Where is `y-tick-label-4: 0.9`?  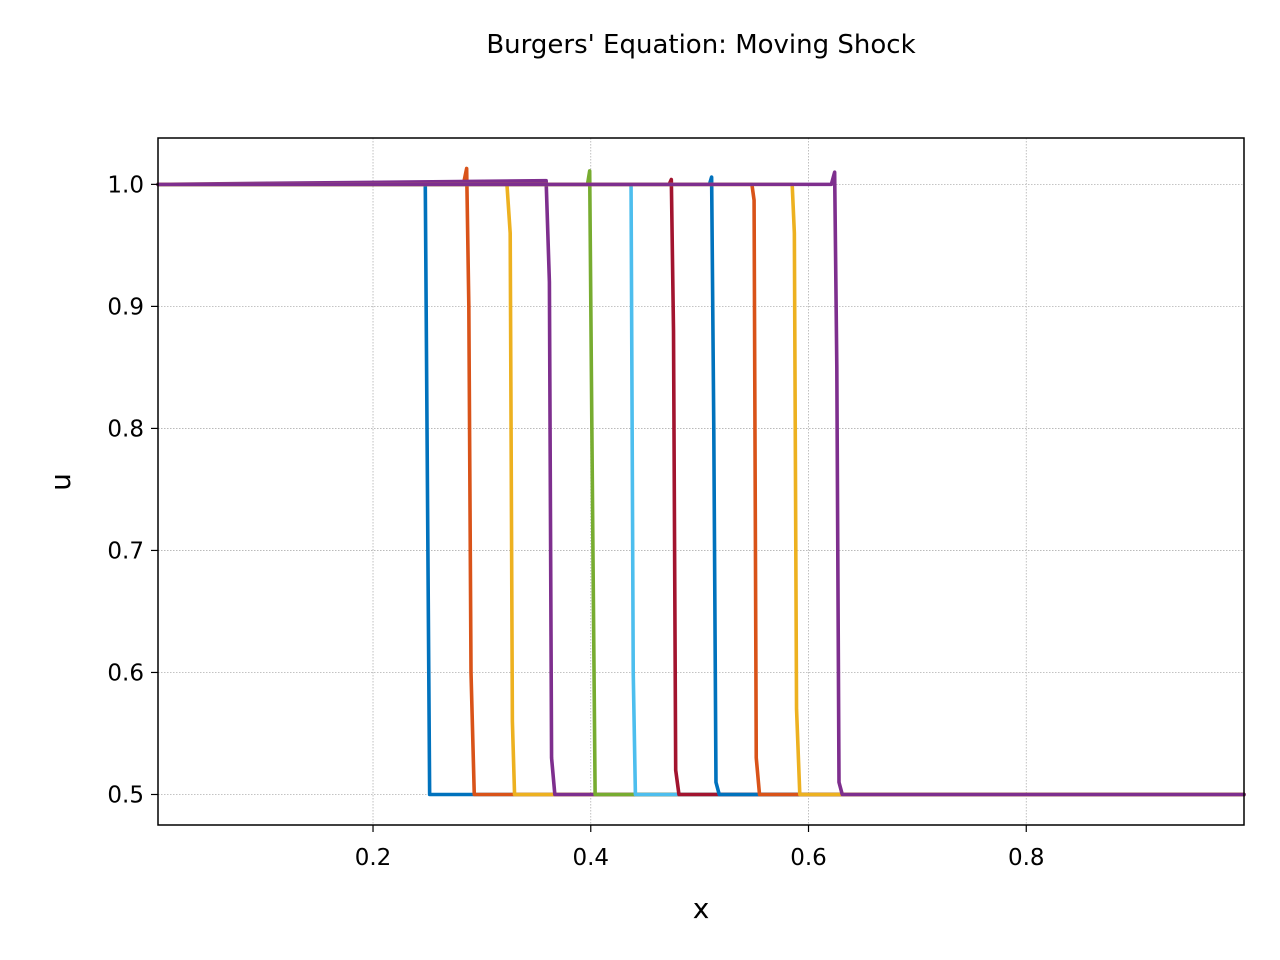
y-tick-label-4: 0.9 is located at coordinates (125, 307).